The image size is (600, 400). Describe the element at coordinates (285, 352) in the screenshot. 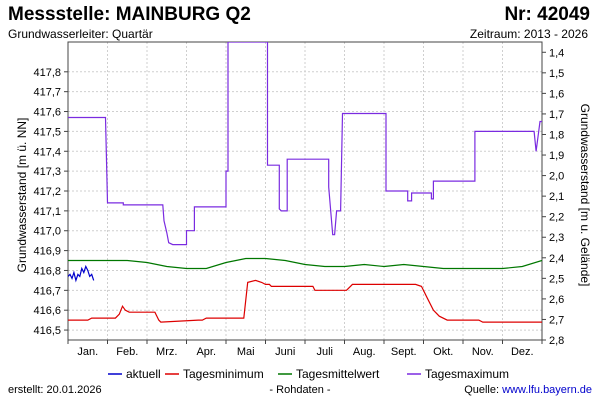

I see `x-tick-label-month: Juni` at that location.